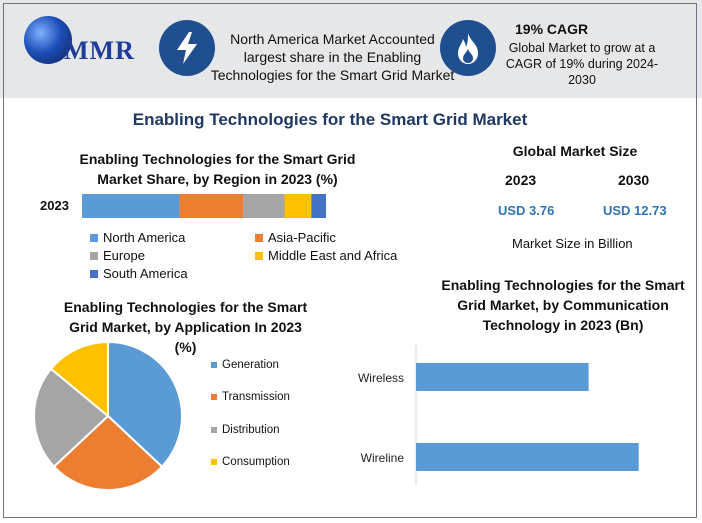  Describe the element at coordinates (582, 48) in the screenshot. I see `cagr-line: Global Market to grow at a` at that location.